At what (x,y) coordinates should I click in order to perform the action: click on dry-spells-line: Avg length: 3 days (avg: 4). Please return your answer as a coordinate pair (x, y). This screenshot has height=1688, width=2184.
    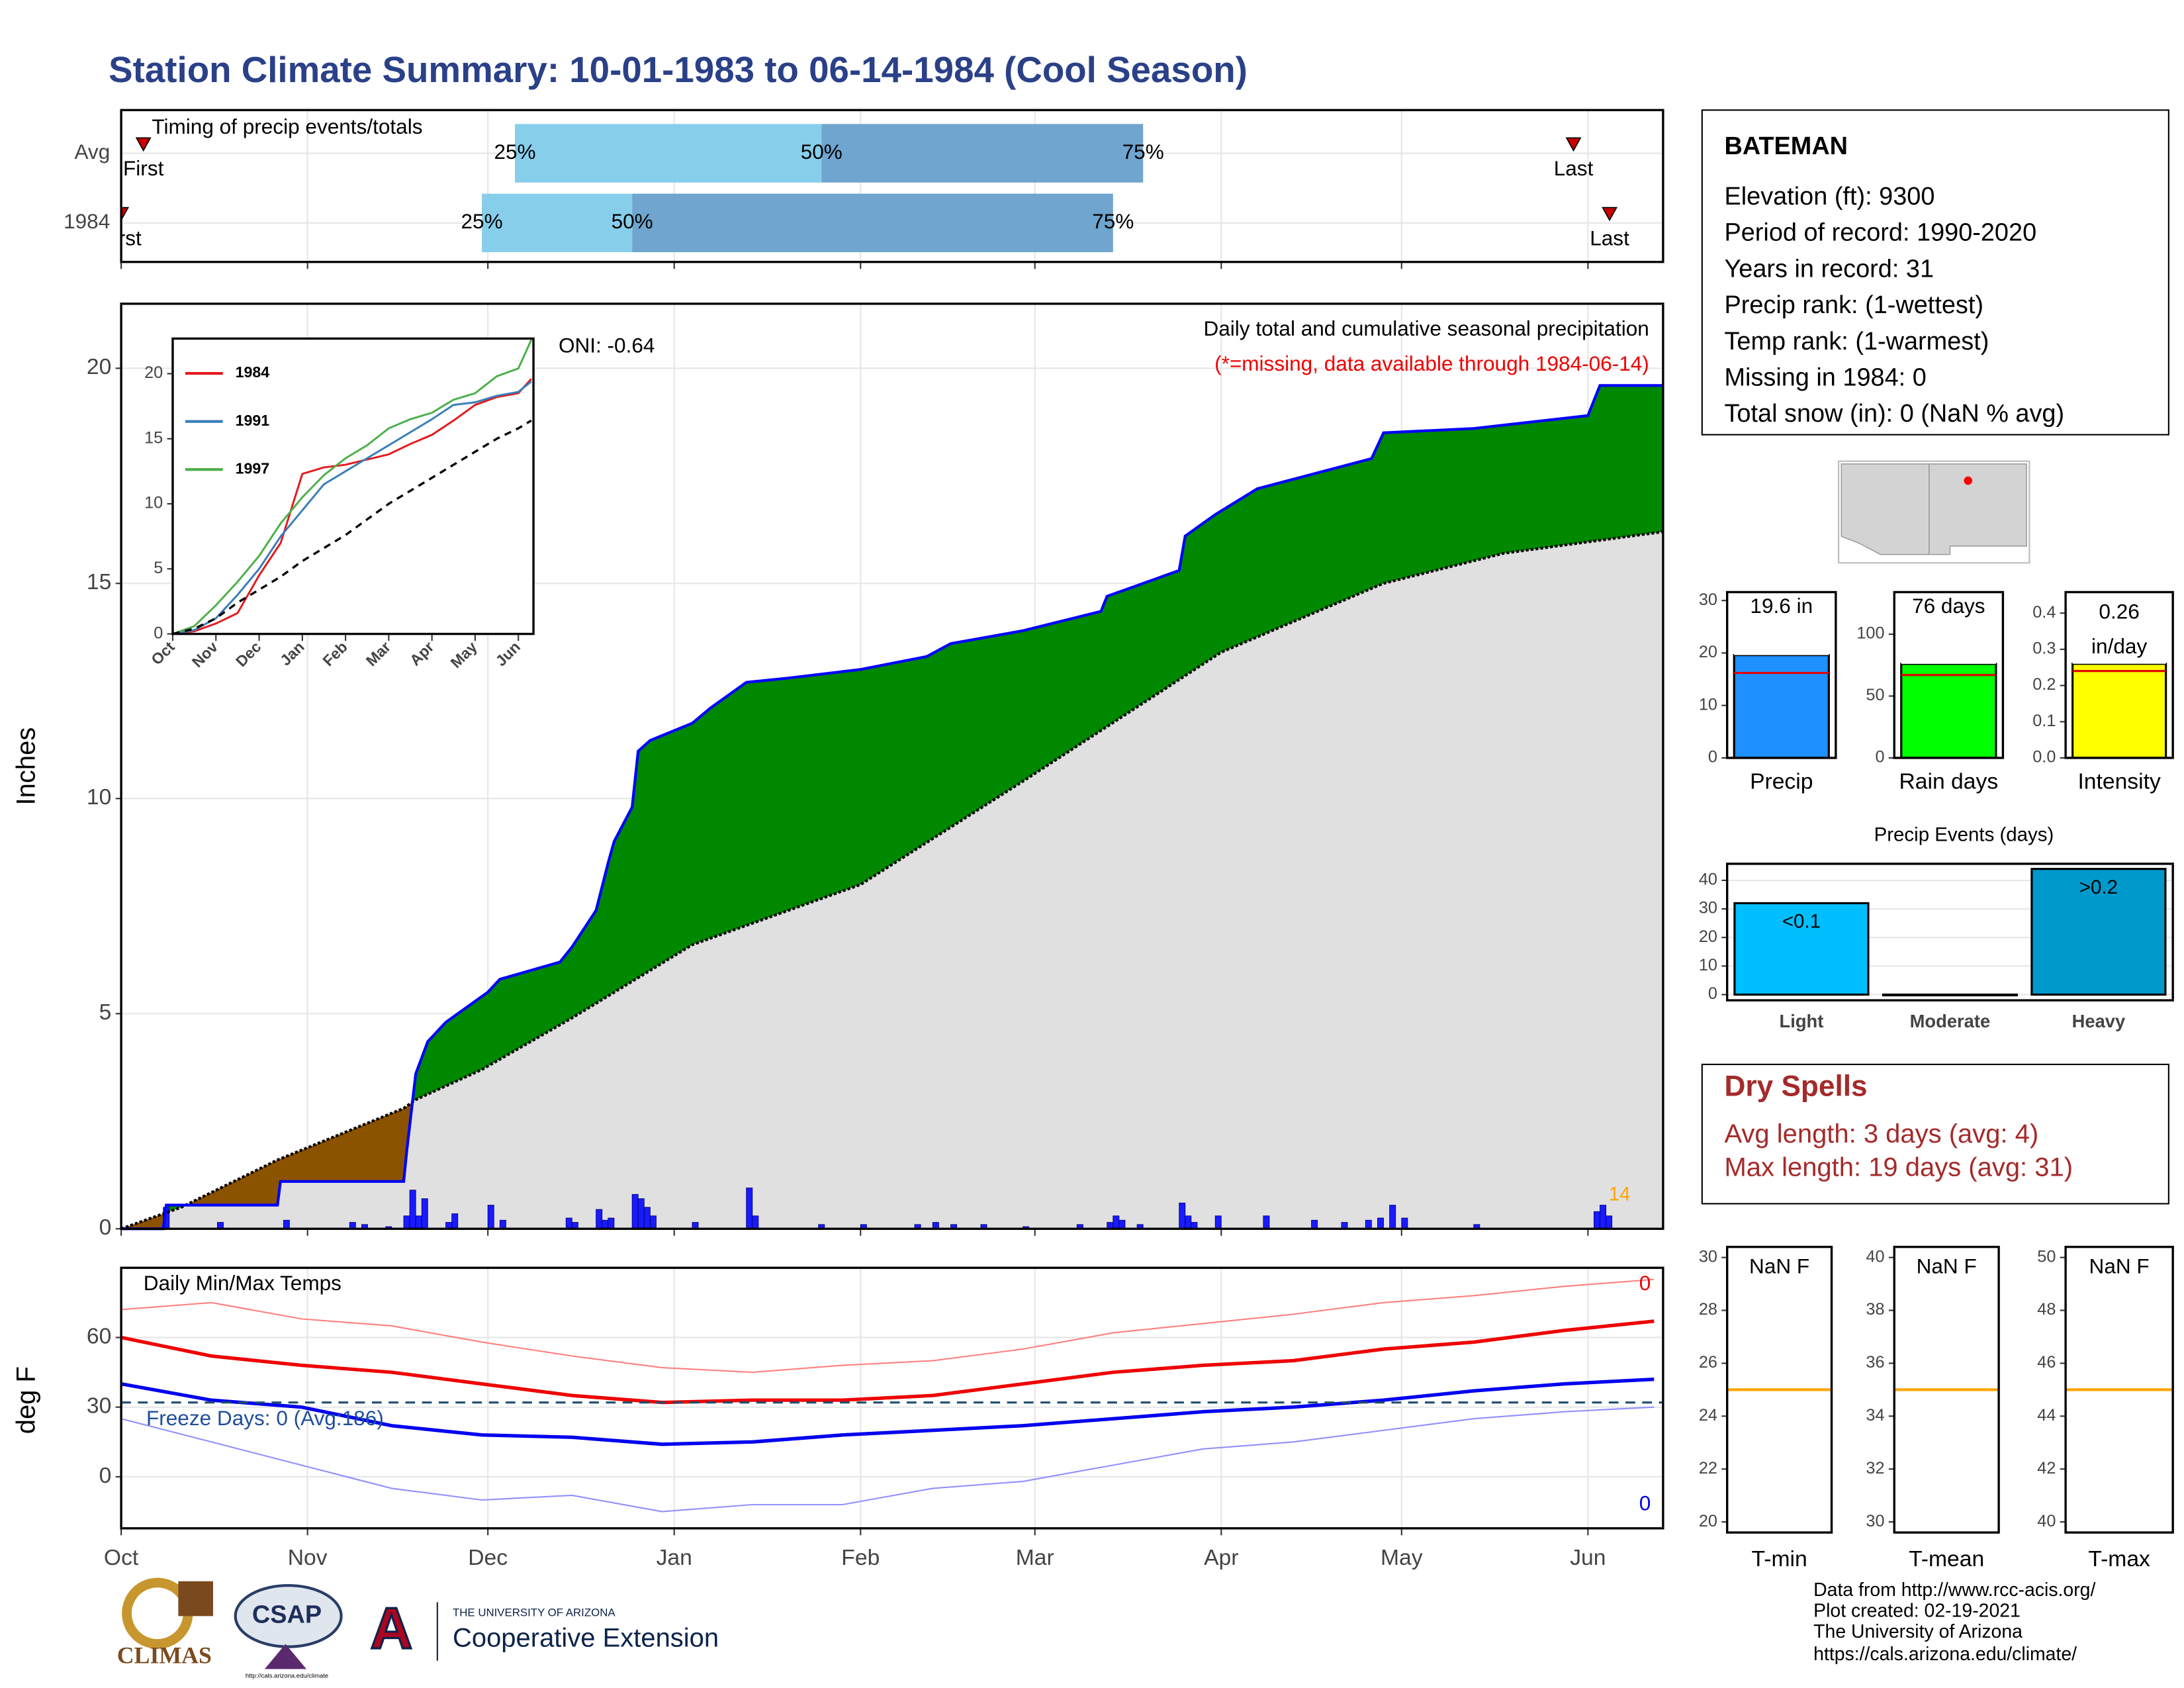
    Looking at the image, I should click on (1881, 1134).